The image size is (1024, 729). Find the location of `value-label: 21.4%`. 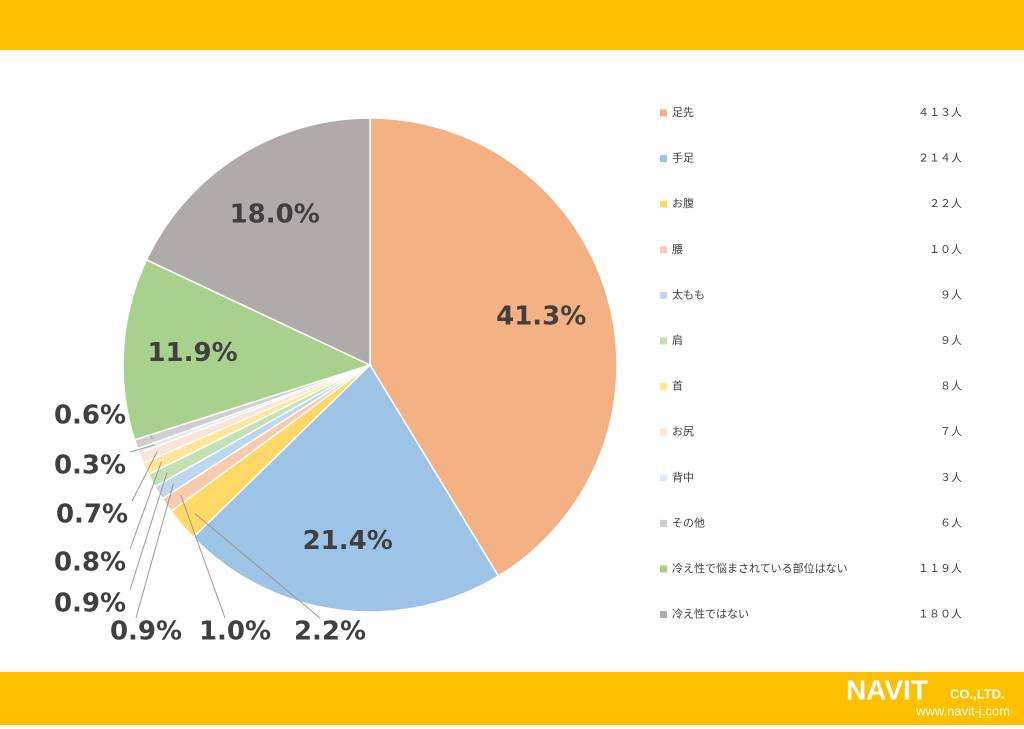

value-label: 21.4% is located at coordinates (348, 541).